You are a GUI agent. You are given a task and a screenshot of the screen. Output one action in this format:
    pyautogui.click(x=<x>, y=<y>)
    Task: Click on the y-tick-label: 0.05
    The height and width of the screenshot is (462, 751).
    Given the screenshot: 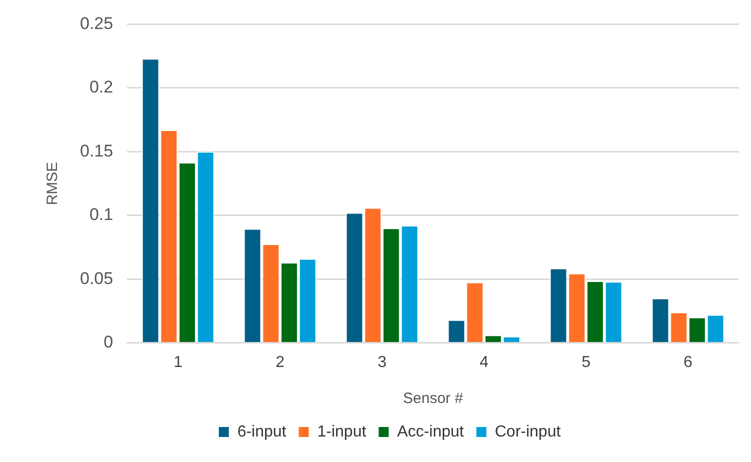 What is the action you would take?
    pyautogui.click(x=97, y=278)
    